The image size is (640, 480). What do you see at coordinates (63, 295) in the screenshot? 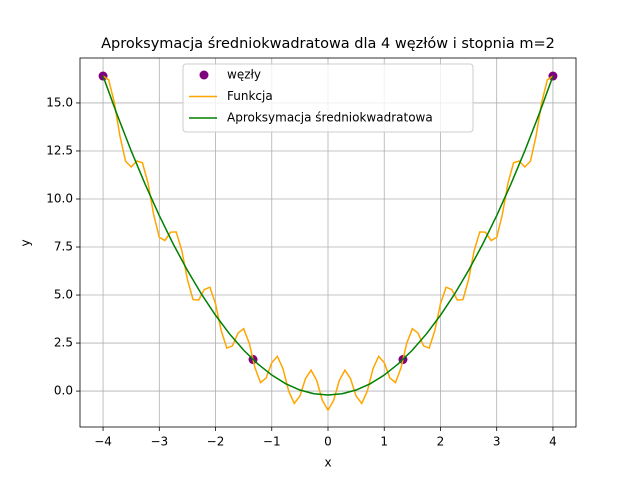
I see `y-tick-label: 5.0` at bounding box center [63, 295].